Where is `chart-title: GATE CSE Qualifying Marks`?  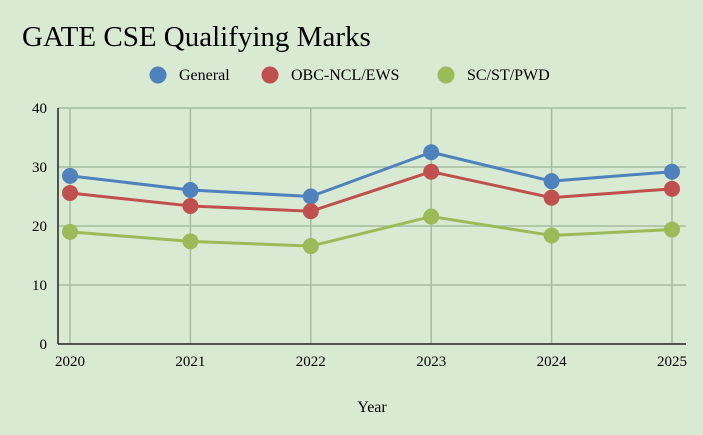
chart-title: GATE CSE Qualifying Marks is located at coordinates (196, 37).